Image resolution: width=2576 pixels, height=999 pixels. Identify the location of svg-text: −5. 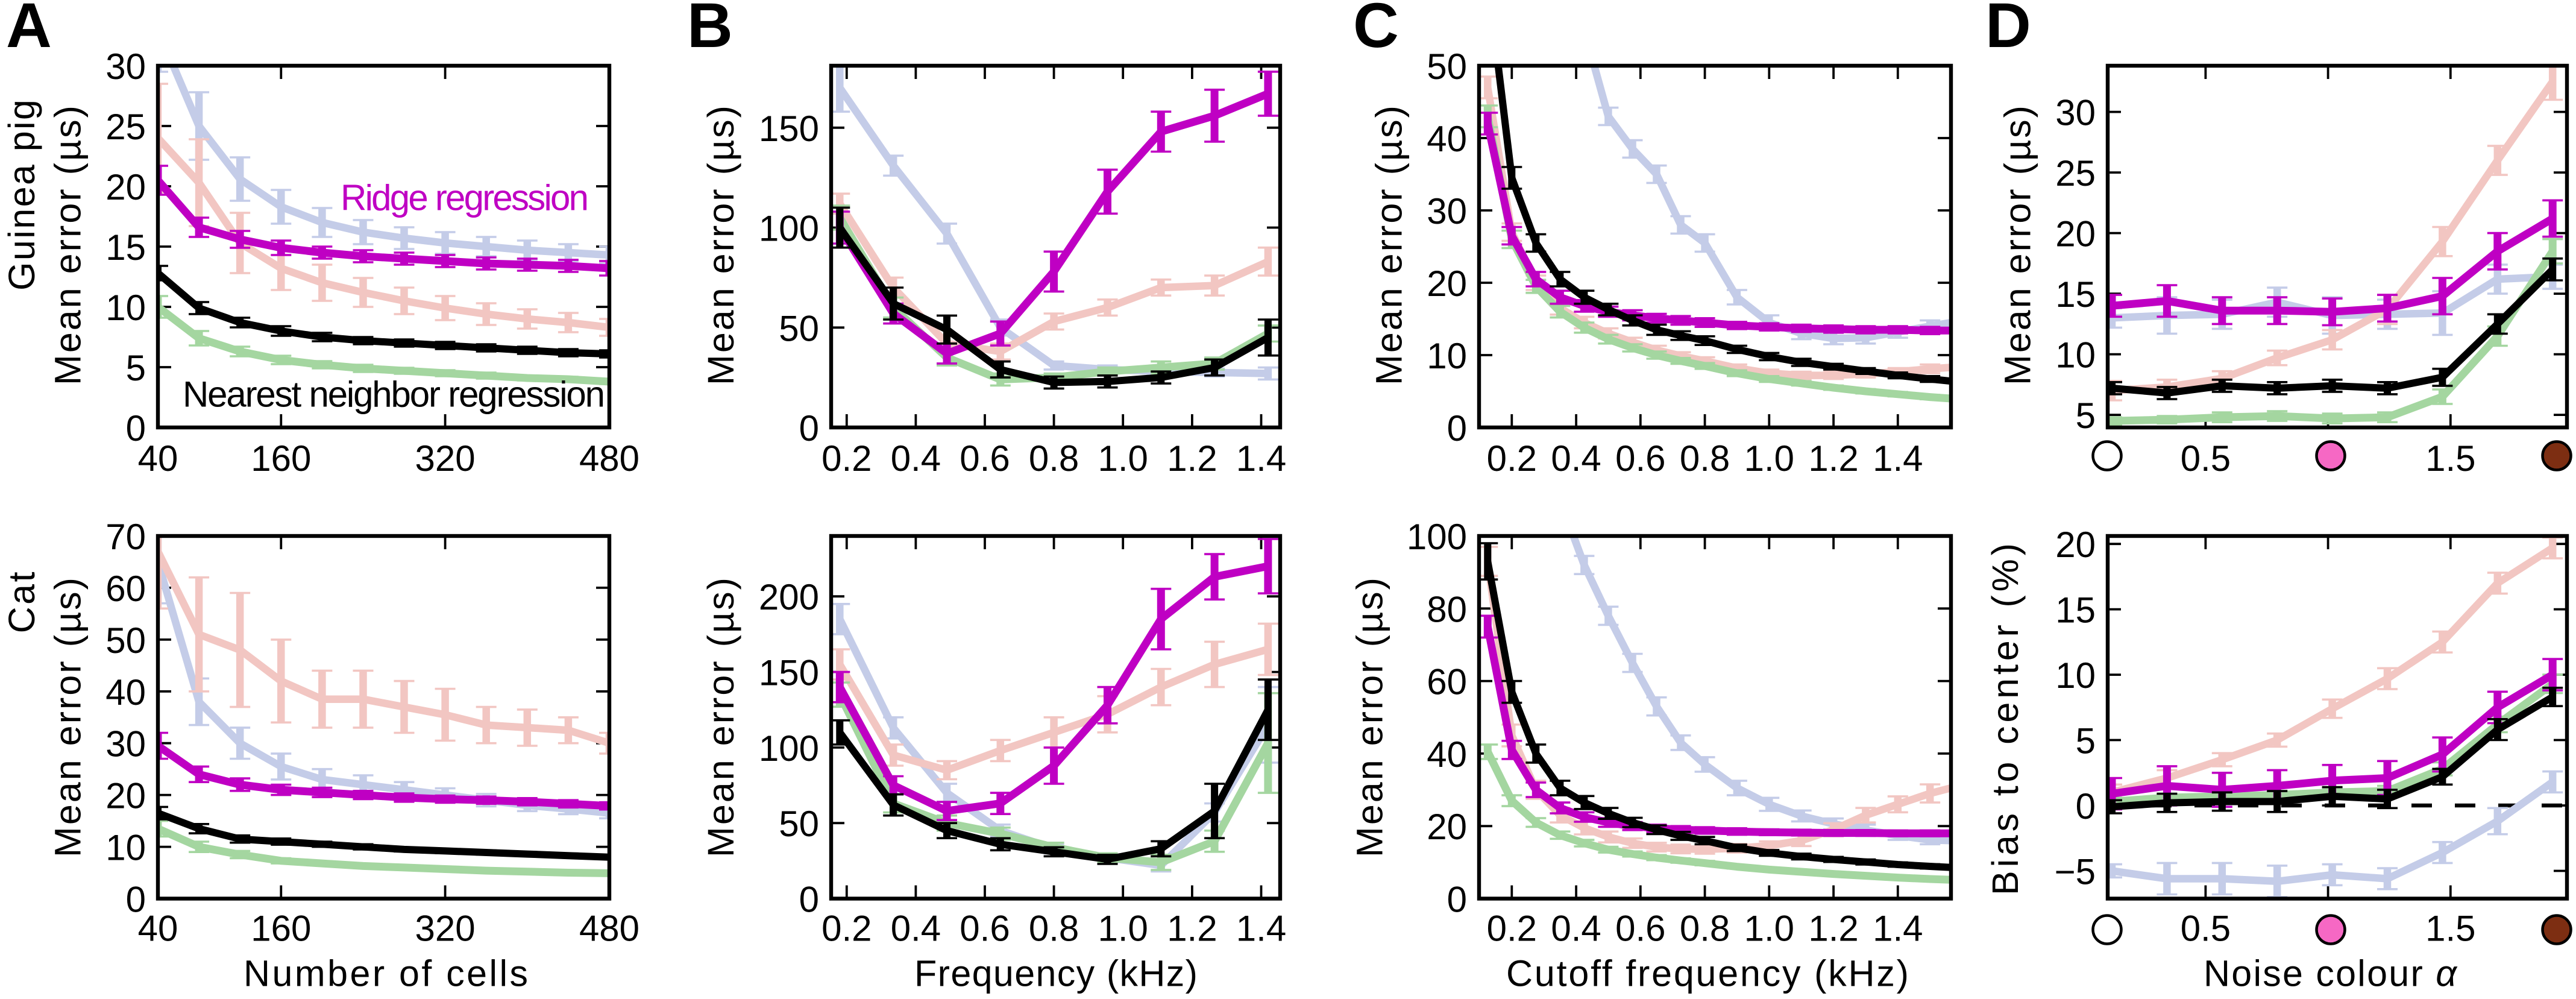
(2075, 872).